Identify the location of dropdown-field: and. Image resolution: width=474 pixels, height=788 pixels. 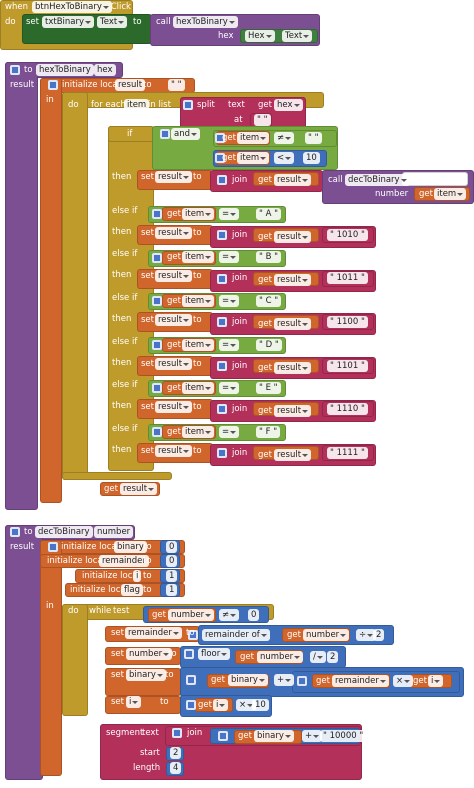
(185, 134).